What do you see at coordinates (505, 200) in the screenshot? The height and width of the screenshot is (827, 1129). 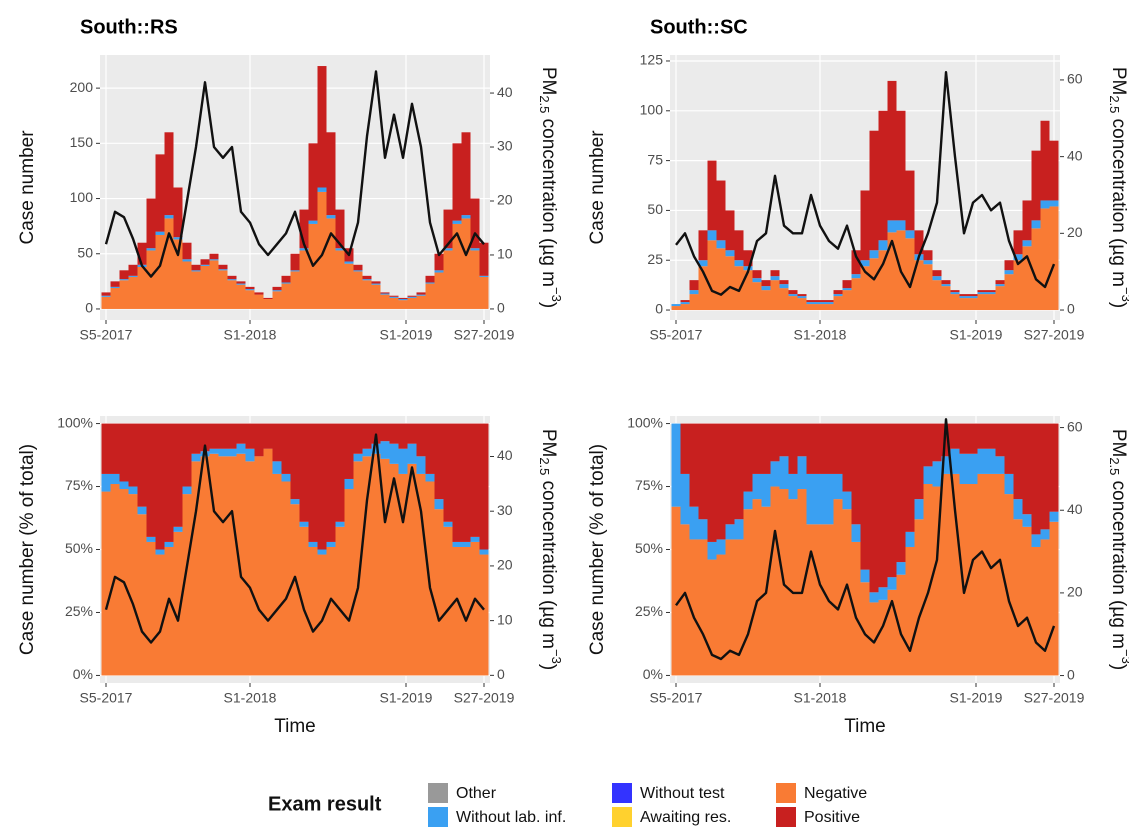 I see `y2-tick-label: 20` at bounding box center [505, 200].